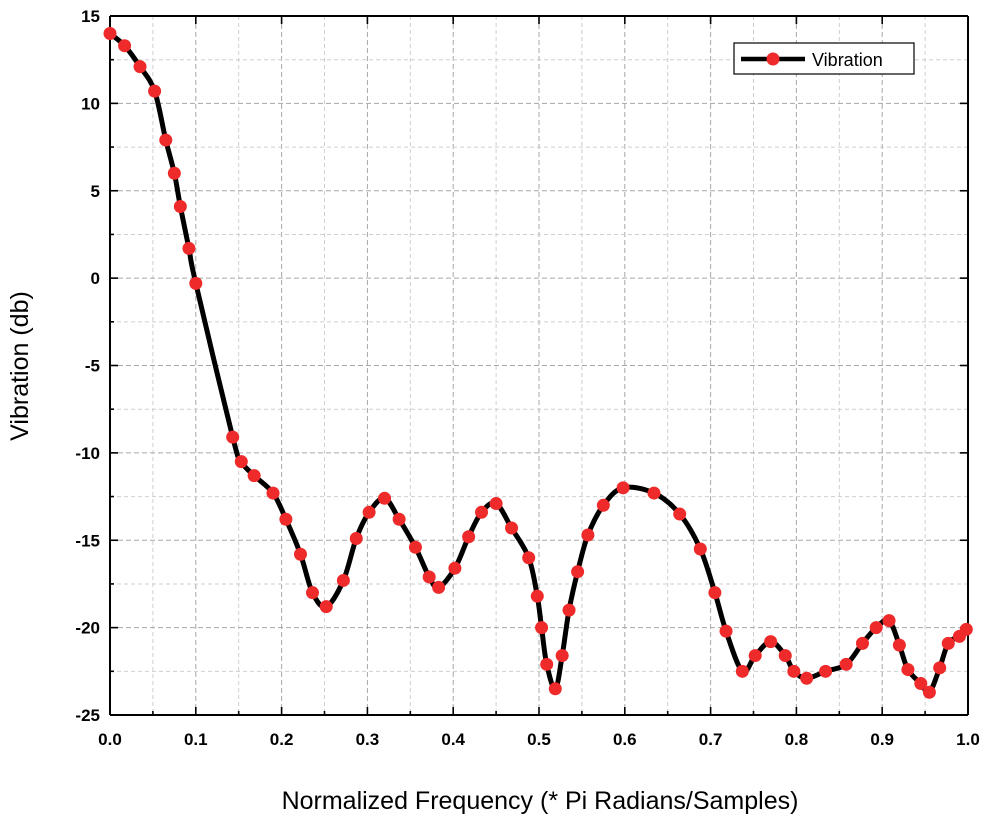 This screenshot has width=991, height=822. I want to click on x-tick-label: 0.9, so click(882, 739).